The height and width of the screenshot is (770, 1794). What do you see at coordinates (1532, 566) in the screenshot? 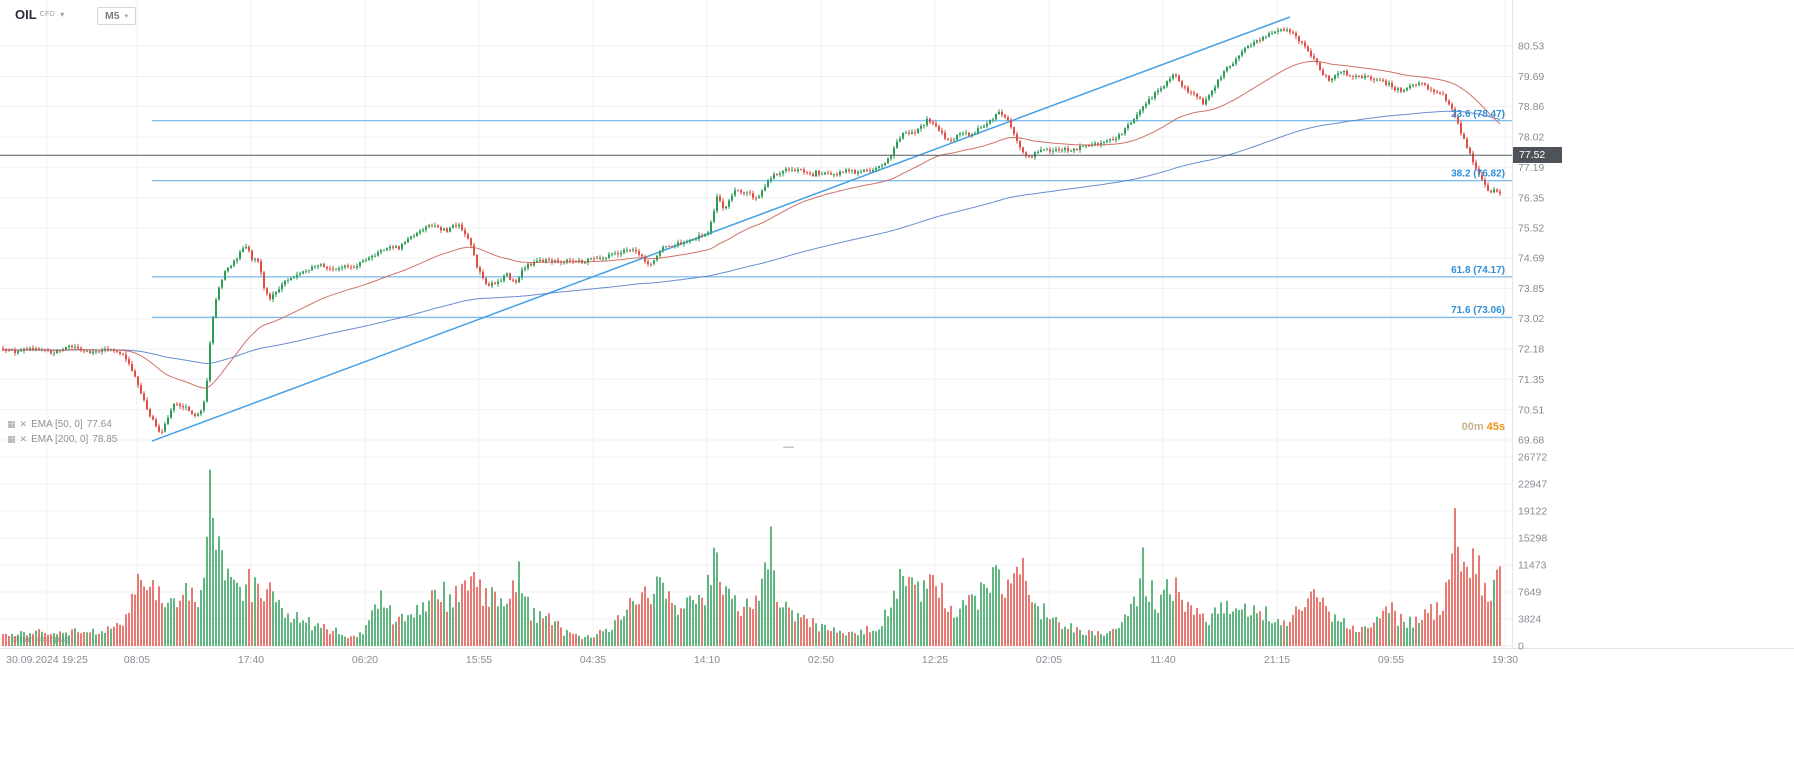
I see `volume-axis-label: 11473` at bounding box center [1532, 566].